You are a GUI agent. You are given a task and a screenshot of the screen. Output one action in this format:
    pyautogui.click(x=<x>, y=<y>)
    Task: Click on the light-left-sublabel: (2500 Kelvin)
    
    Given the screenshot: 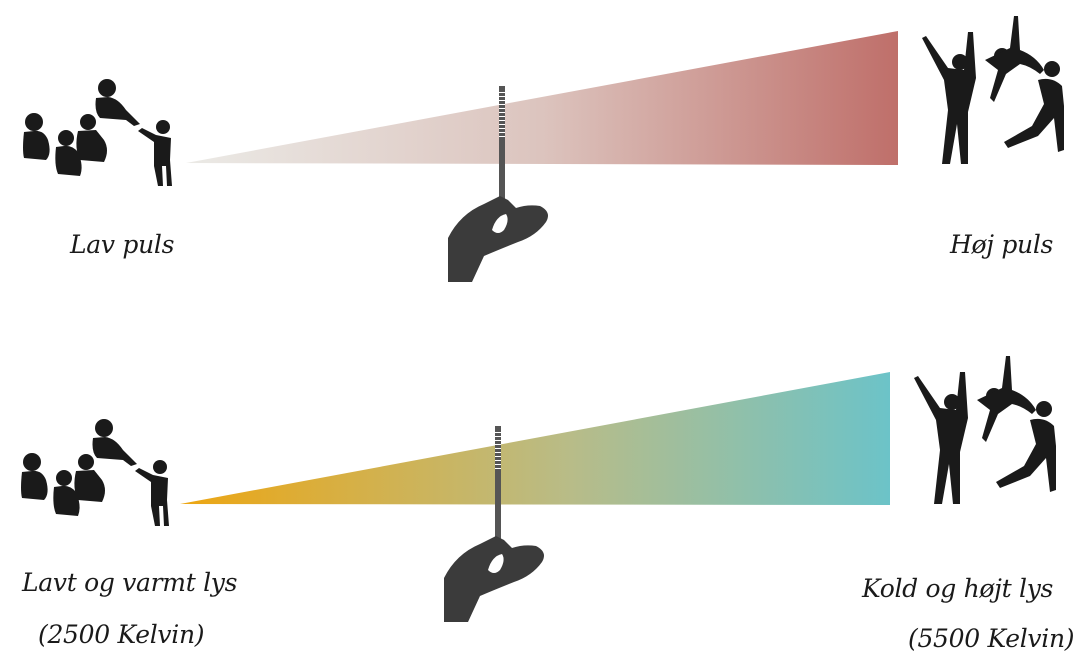 What is the action you would take?
    pyautogui.click(x=121, y=634)
    